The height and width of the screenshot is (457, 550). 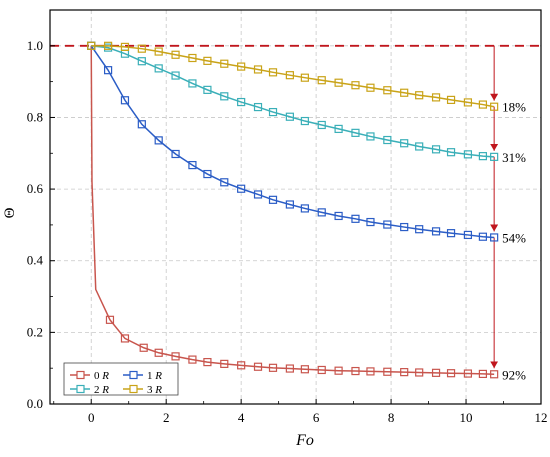 What do you see at coordinates (166, 417) in the screenshot?
I see `x-tick-label: 2` at bounding box center [166, 417].